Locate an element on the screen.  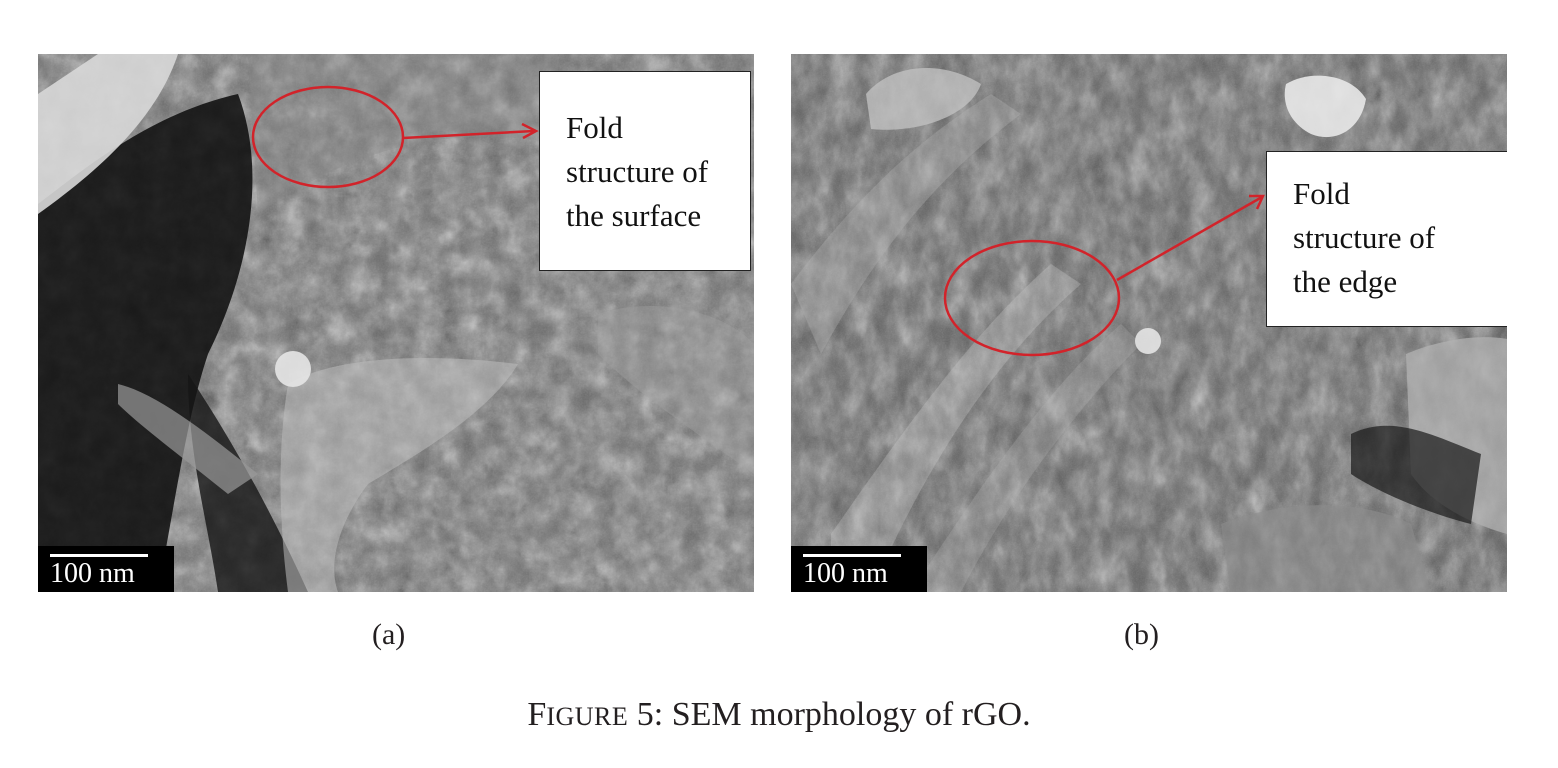
scale-bar-b: 100 nm is located at coordinates (859, 569).